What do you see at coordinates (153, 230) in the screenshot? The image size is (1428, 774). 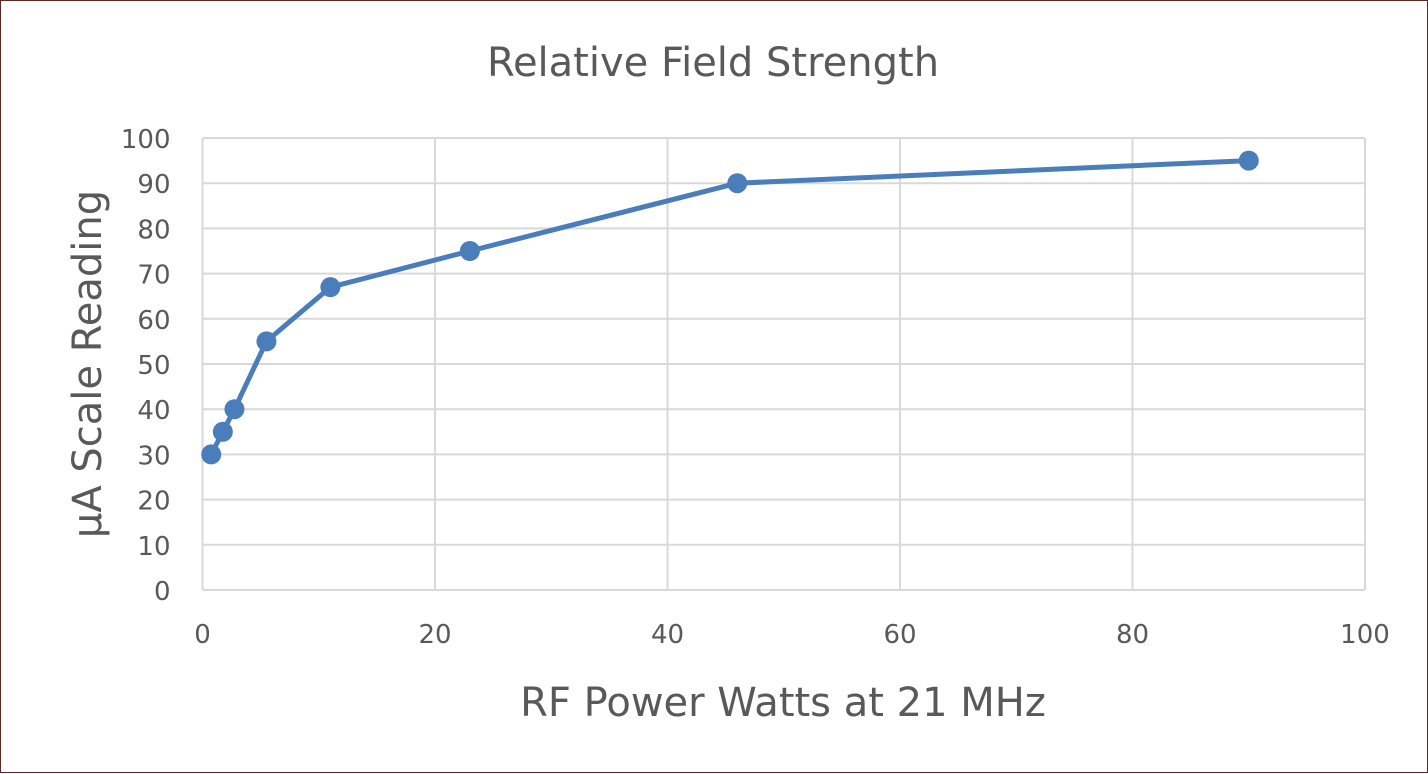 I see `y-tick-label: 80` at bounding box center [153, 230].